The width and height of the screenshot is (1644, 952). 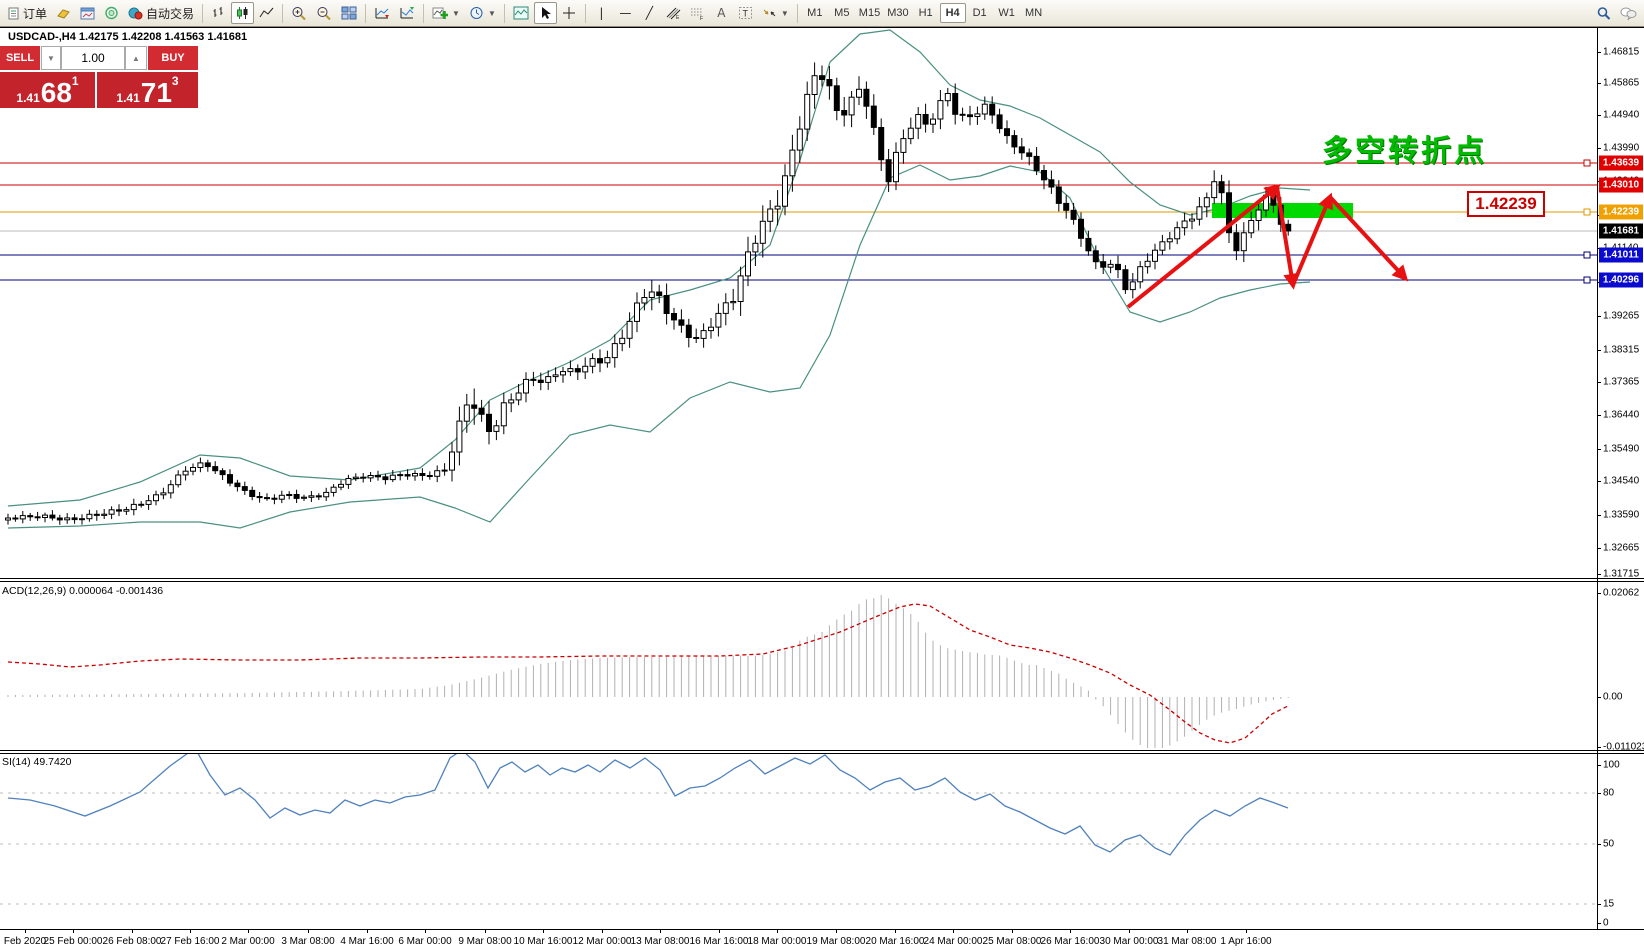 What do you see at coordinates (1603, 13) in the screenshot?
I see `search-button` at bounding box center [1603, 13].